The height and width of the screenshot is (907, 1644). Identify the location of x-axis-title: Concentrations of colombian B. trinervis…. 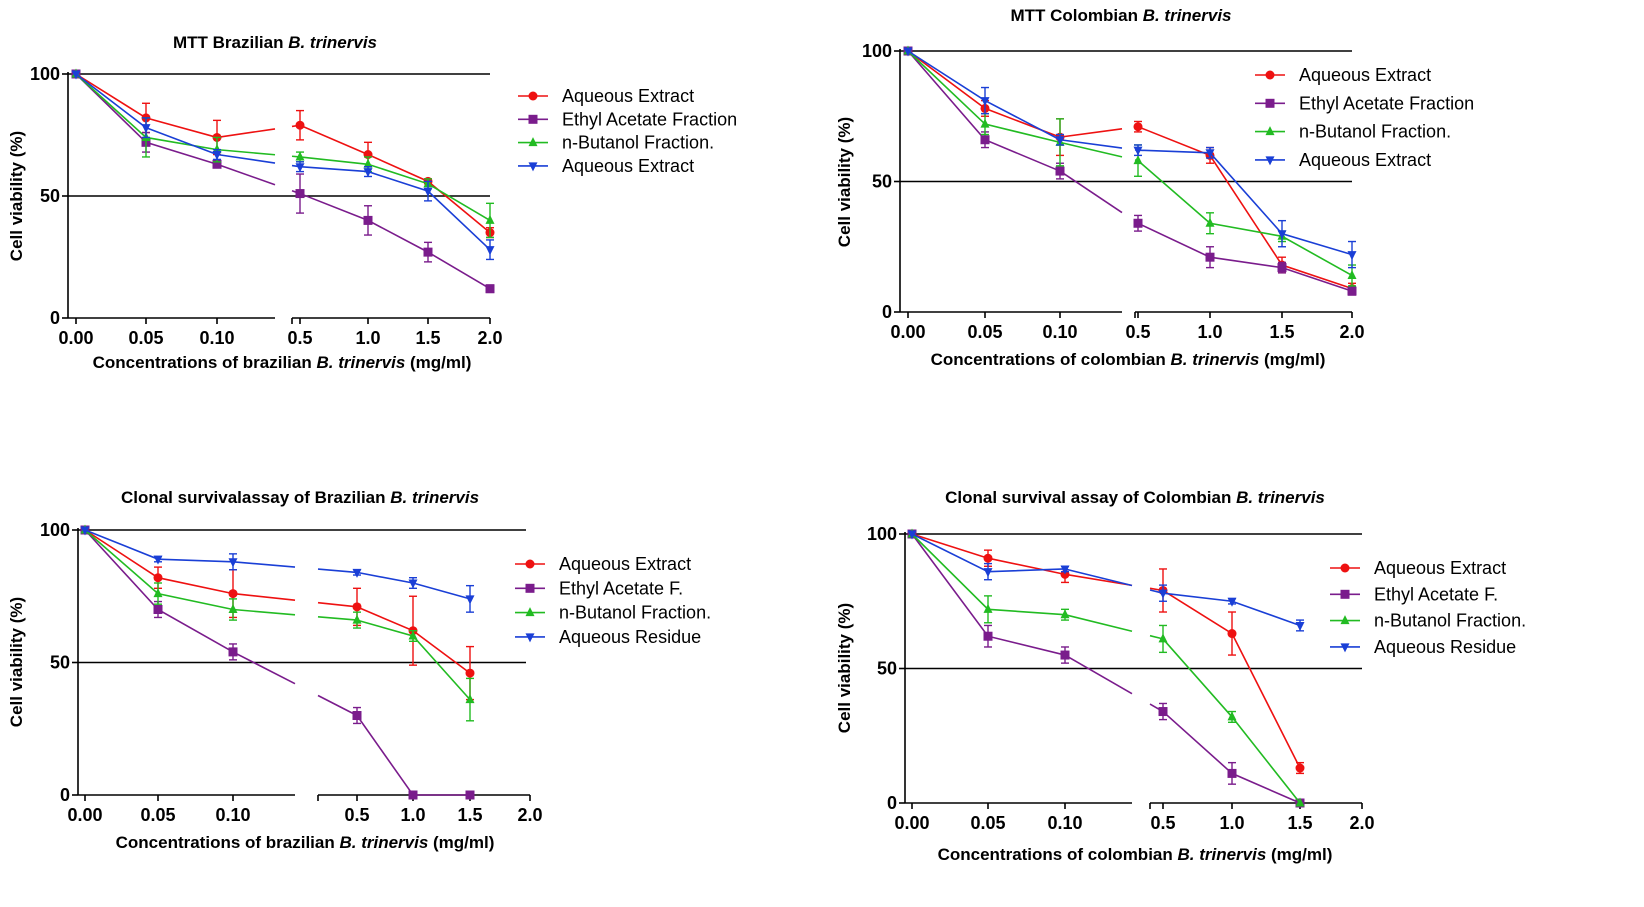
(1135, 854).